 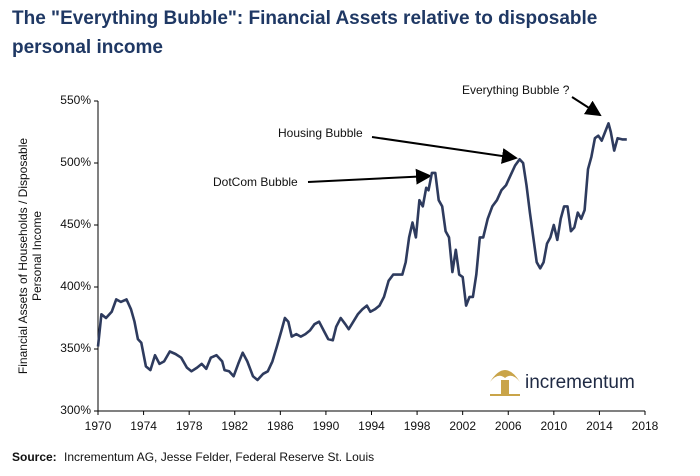 What do you see at coordinates (280, 426) in the screenshot?
I see `x-tick-label: 1986` at bounding box center [280, 426].